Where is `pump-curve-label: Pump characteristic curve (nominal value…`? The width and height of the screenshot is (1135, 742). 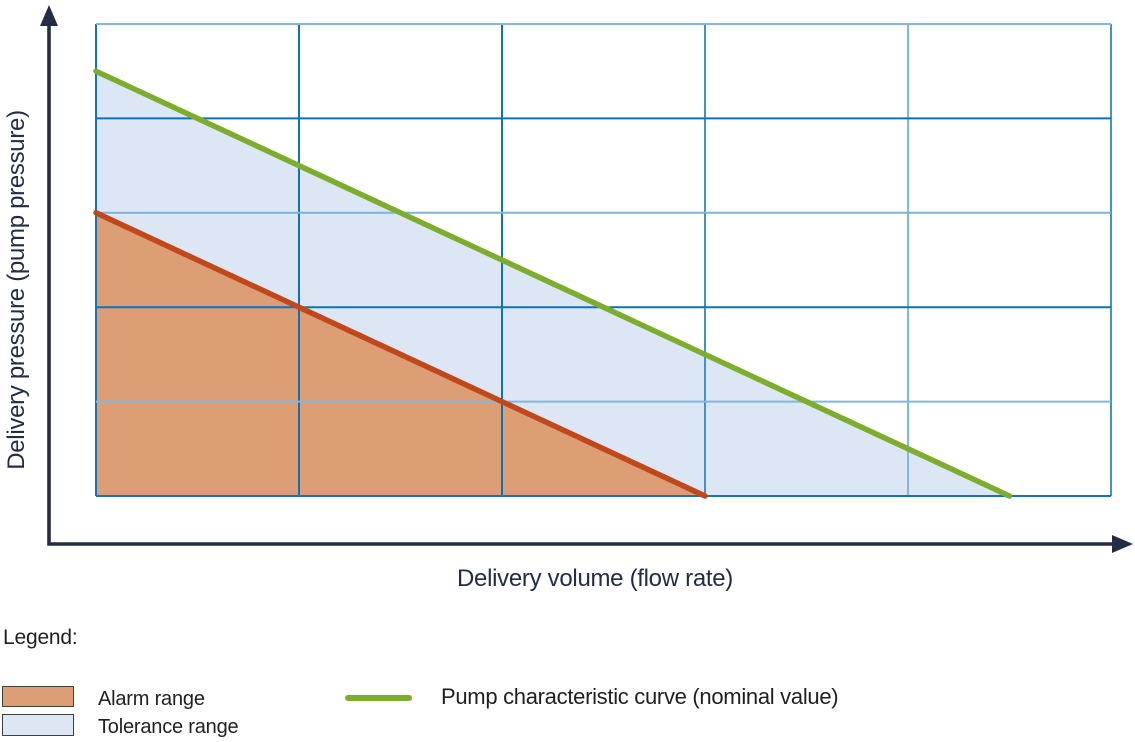 pump-curve-label: Pump characteristic curve (nominal value… is located at coordinates (640, 696).